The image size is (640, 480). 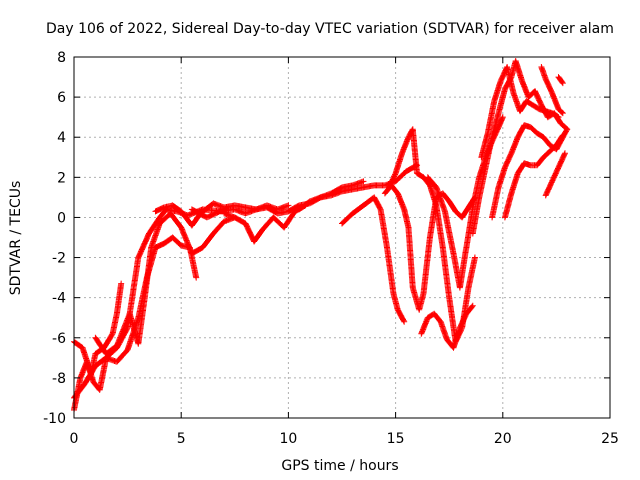 What do you see at coordinates (61, 218) in the screenshot?
I see `y-tick-label: 0` at bounding box center [61, 218].